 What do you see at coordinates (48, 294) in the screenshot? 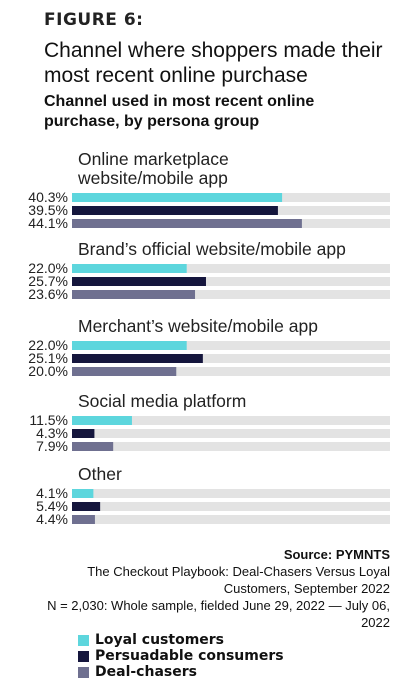
I see `data-label: 23.6%` at bounding box center [48, 294].